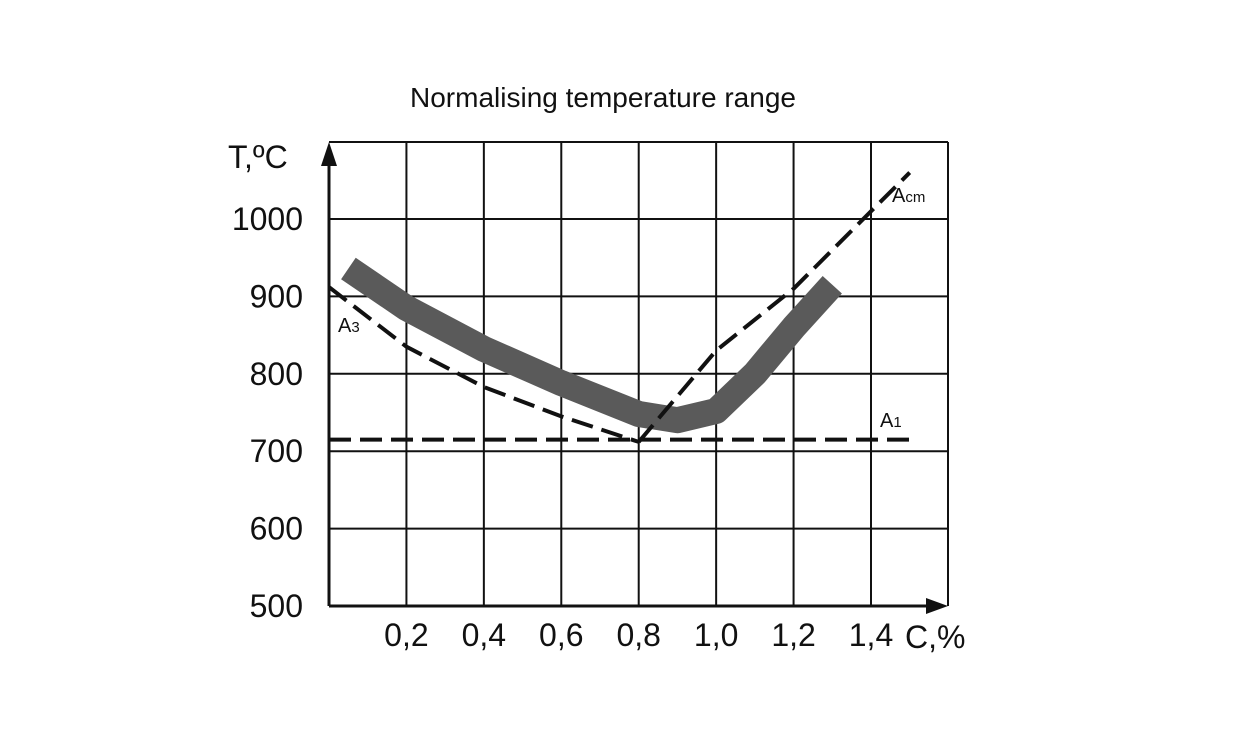 Image resolution: width=1240 pixels, height=750 pixels. I want to click on normalising-band, so click(591, 345).